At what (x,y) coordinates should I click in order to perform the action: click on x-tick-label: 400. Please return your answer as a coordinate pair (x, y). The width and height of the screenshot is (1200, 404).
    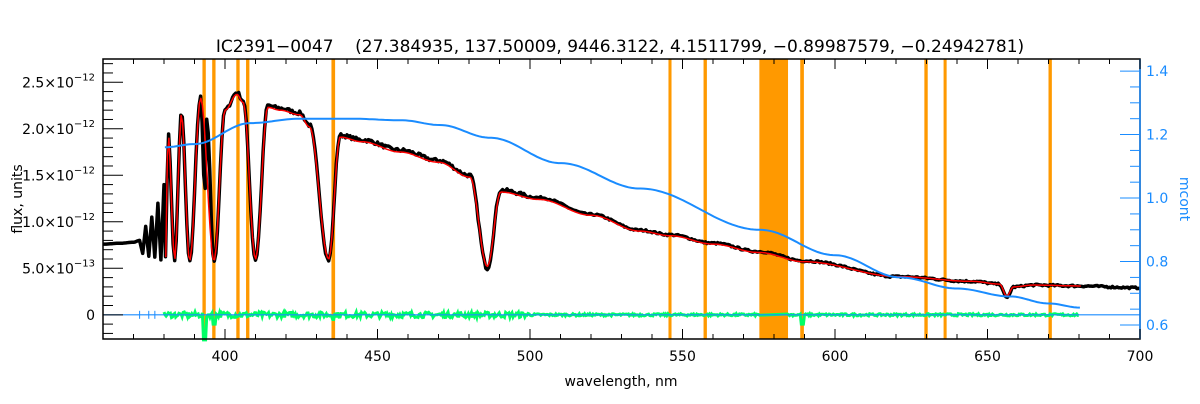
    Looking at the image, I should click on (225, 357).